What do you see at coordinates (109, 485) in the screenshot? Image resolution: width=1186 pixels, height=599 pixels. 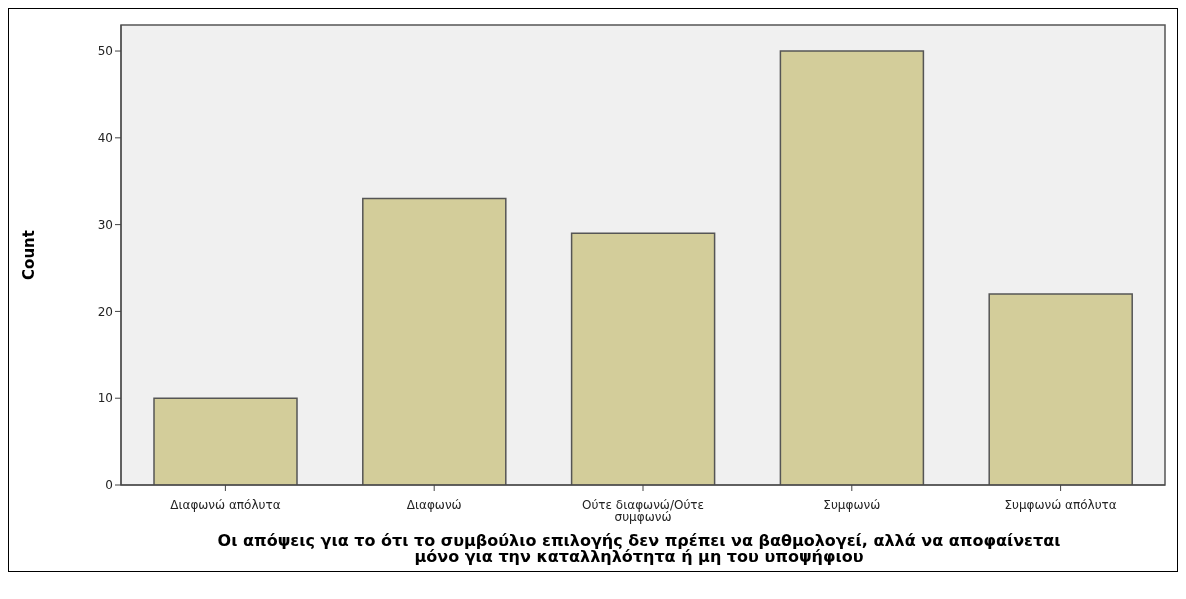 I see `y-tick-label: 0` at bounding box center [109, 485].